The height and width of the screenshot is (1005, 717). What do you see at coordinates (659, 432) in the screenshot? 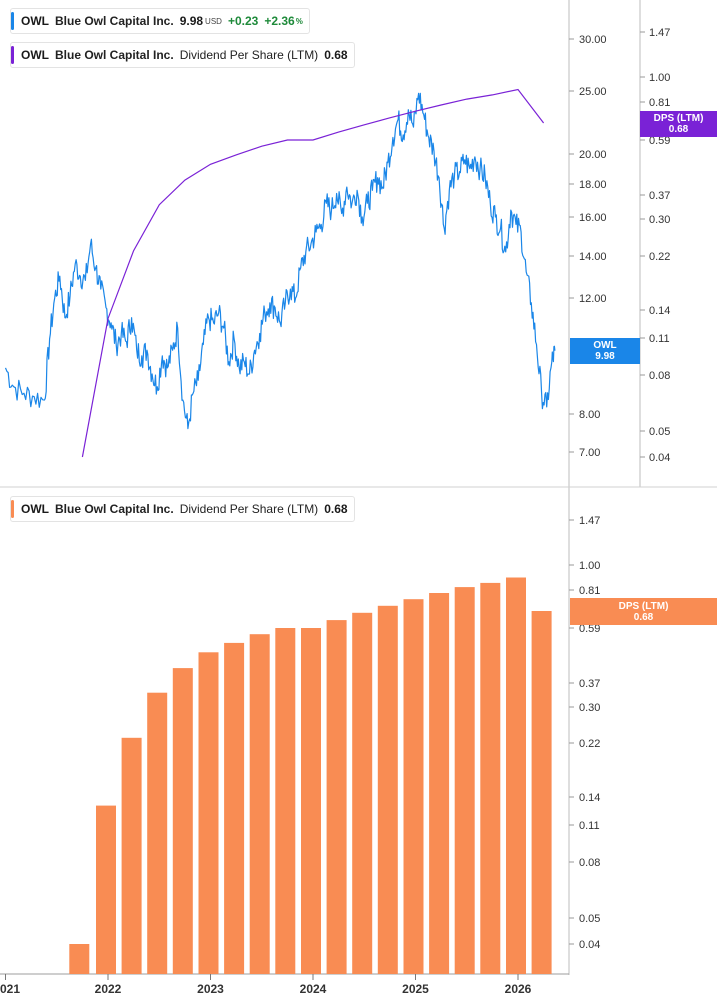
I see `dps-top-axis-tick-label: 0.05` at bounding box center [659, 432].